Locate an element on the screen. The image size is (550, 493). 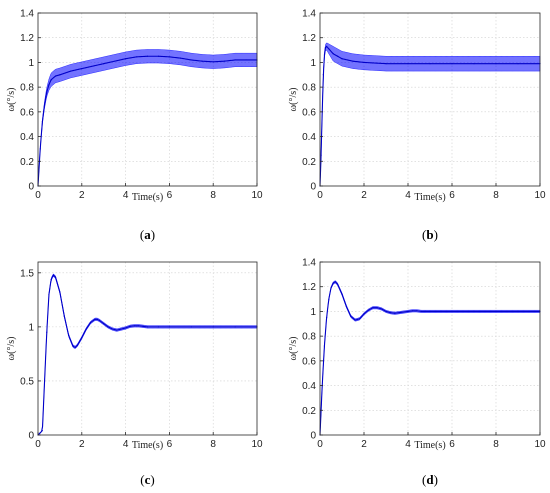
y-tick-label: 0.6 is located at coordinates (309, 361).